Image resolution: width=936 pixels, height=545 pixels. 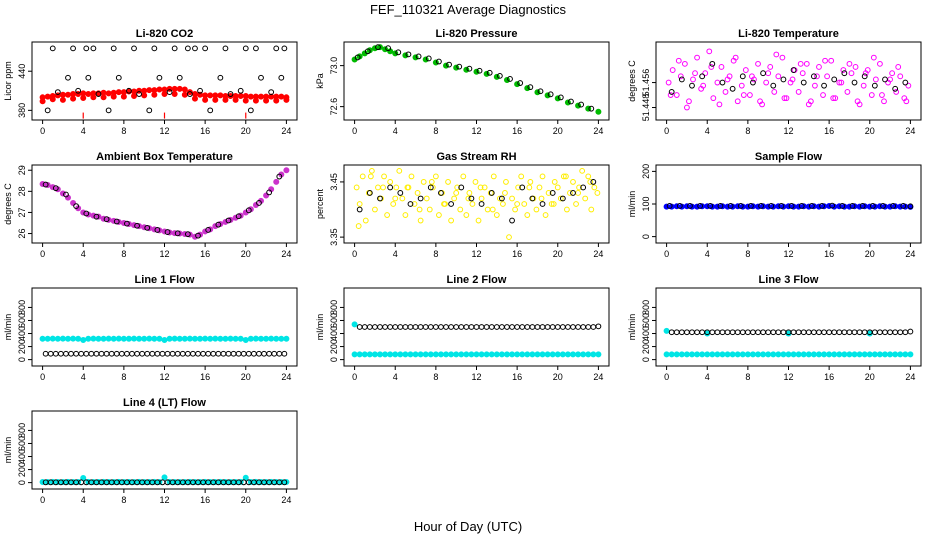 I want to click on y-tick-label: 400, so click(x=22, y=456).